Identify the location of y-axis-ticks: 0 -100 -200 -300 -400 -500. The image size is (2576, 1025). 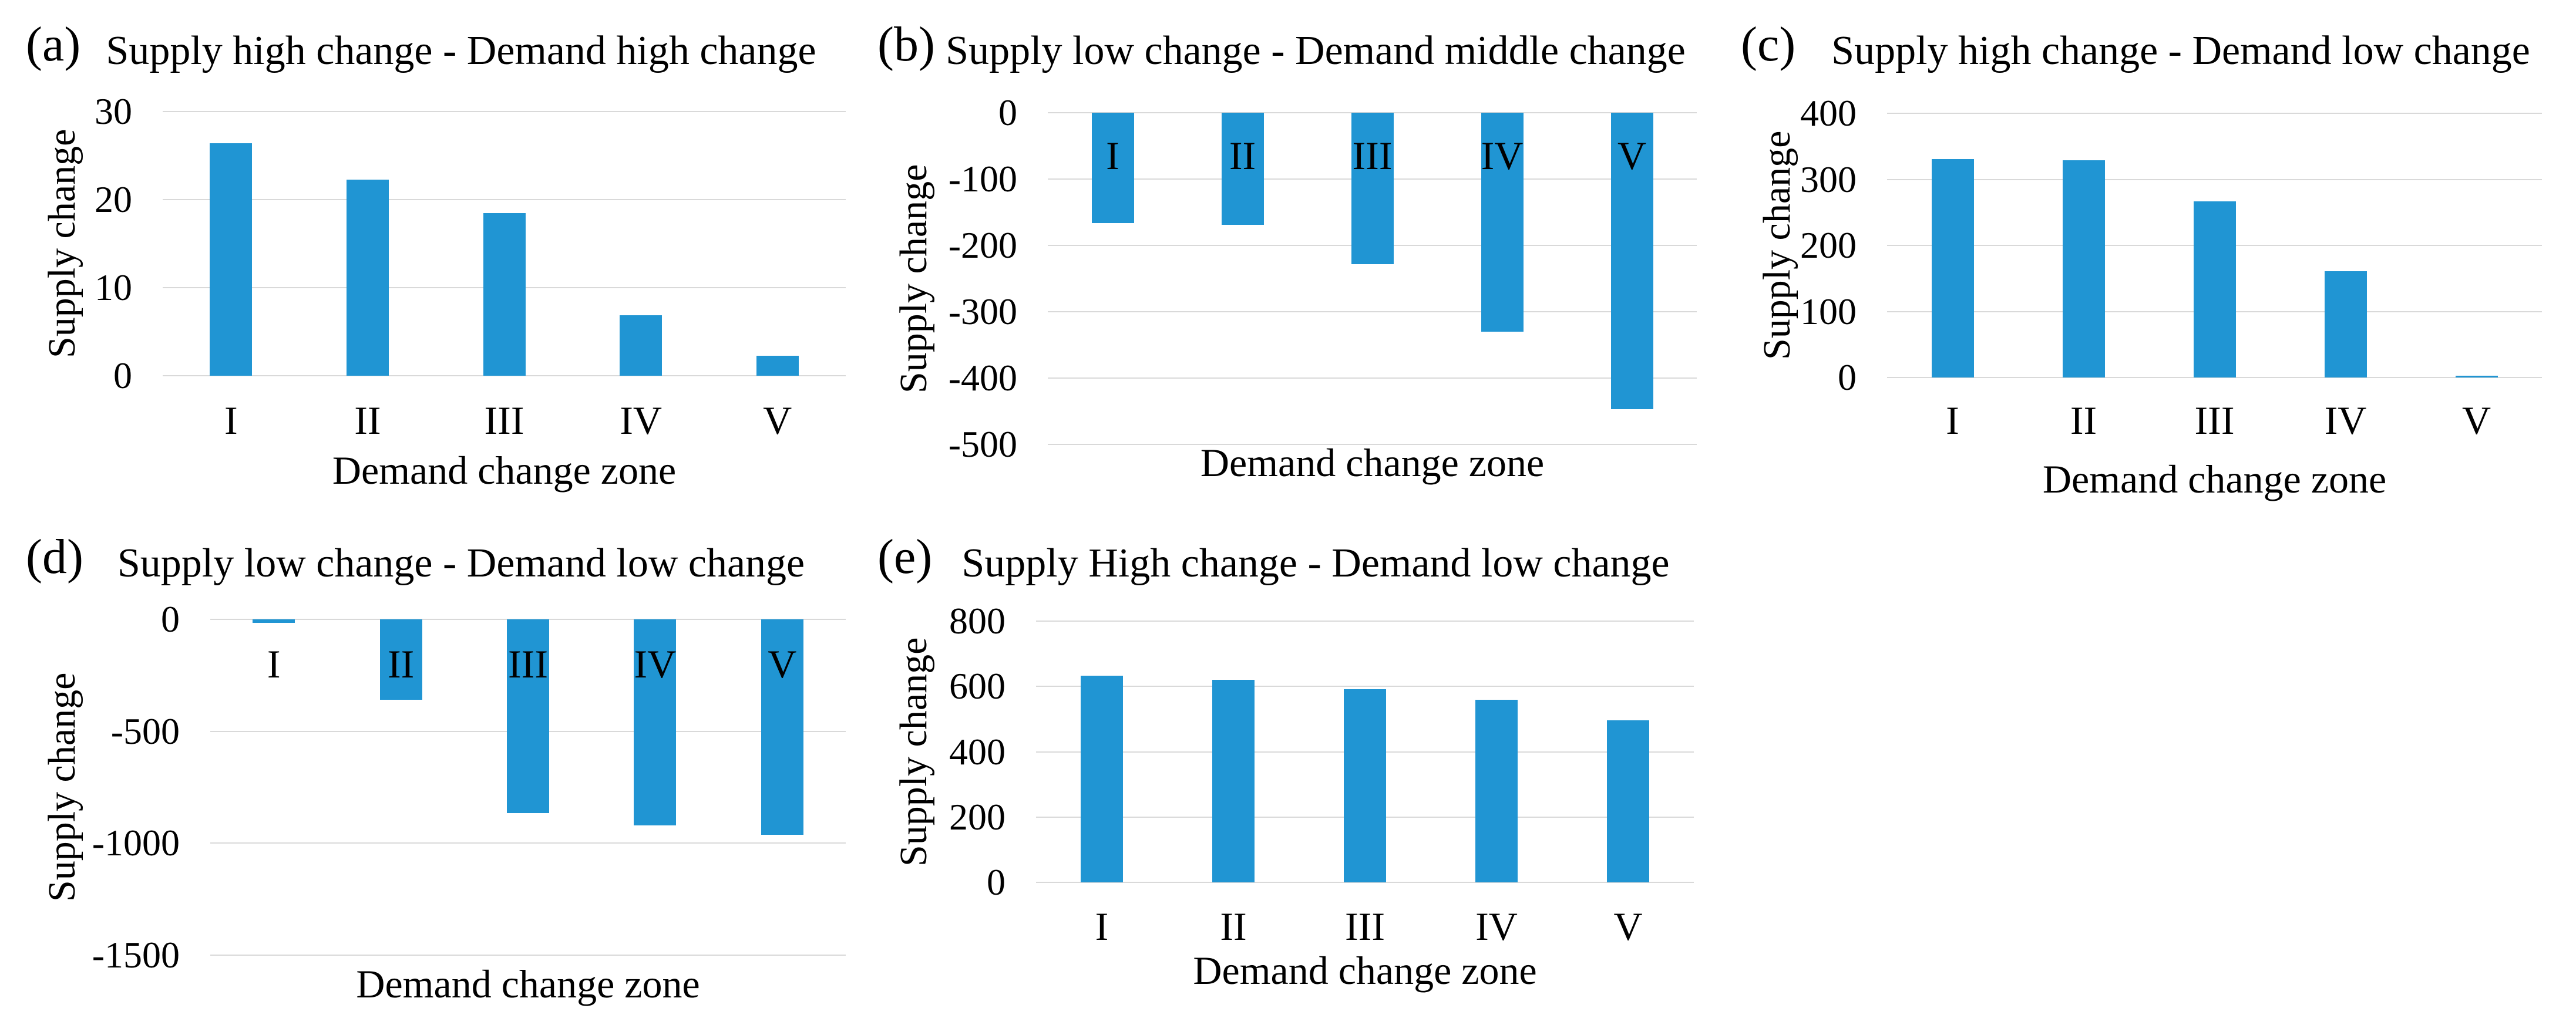
(956, 278).